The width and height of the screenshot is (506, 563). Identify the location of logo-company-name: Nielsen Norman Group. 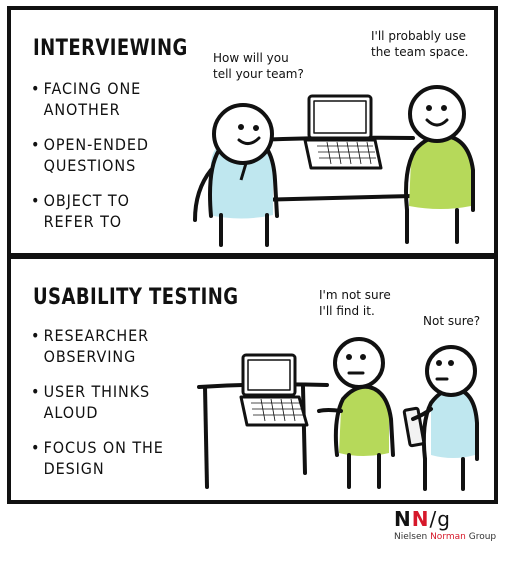
(449, 537).